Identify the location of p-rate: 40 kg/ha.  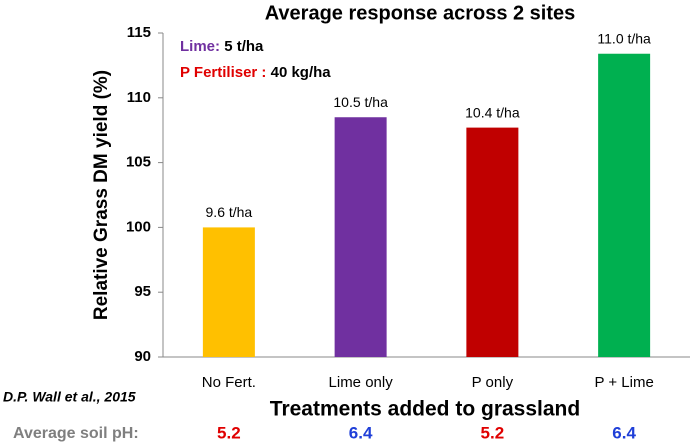
(301, 72).